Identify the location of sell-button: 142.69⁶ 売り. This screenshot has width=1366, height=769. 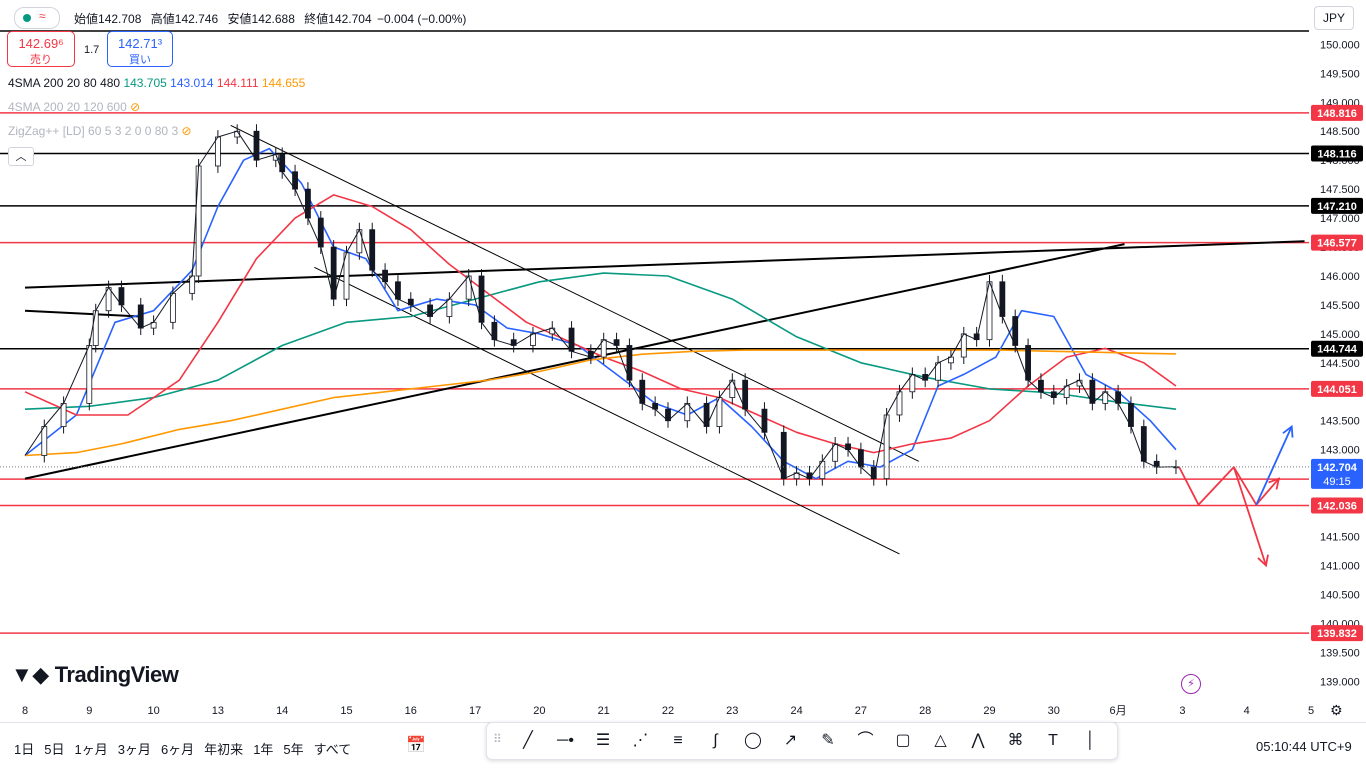
(41, 49).